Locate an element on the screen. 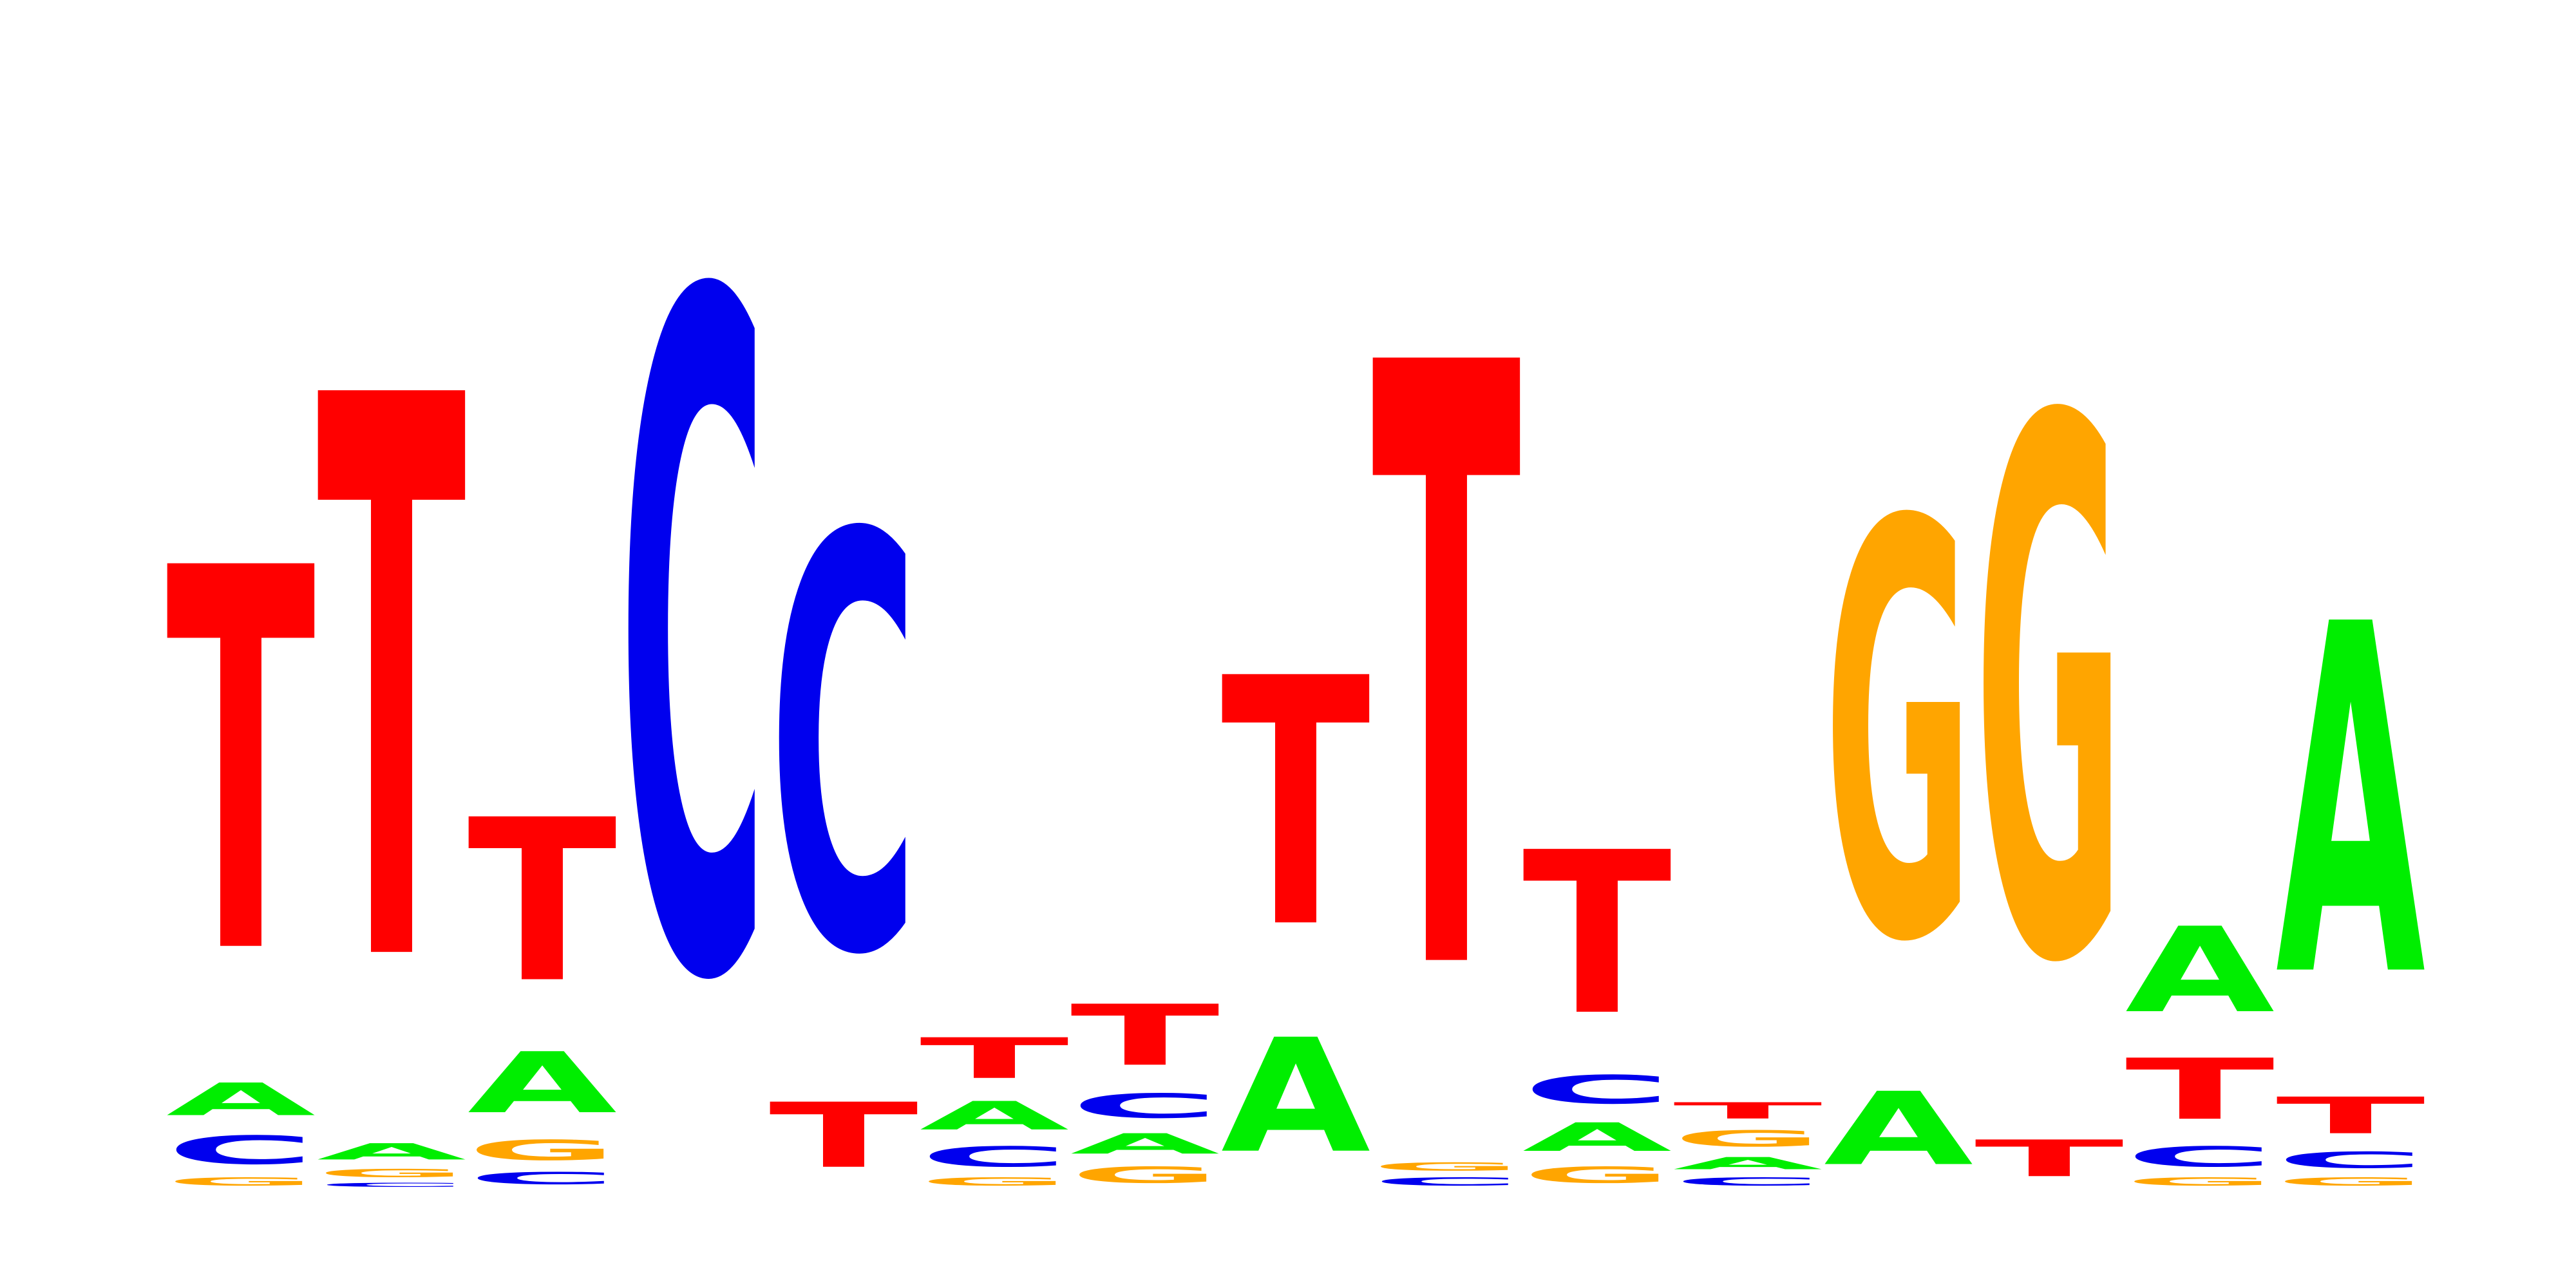 This screenshot has width=2576, height=1288. logo-column-12: AG is located at coordinates (1898, 796).